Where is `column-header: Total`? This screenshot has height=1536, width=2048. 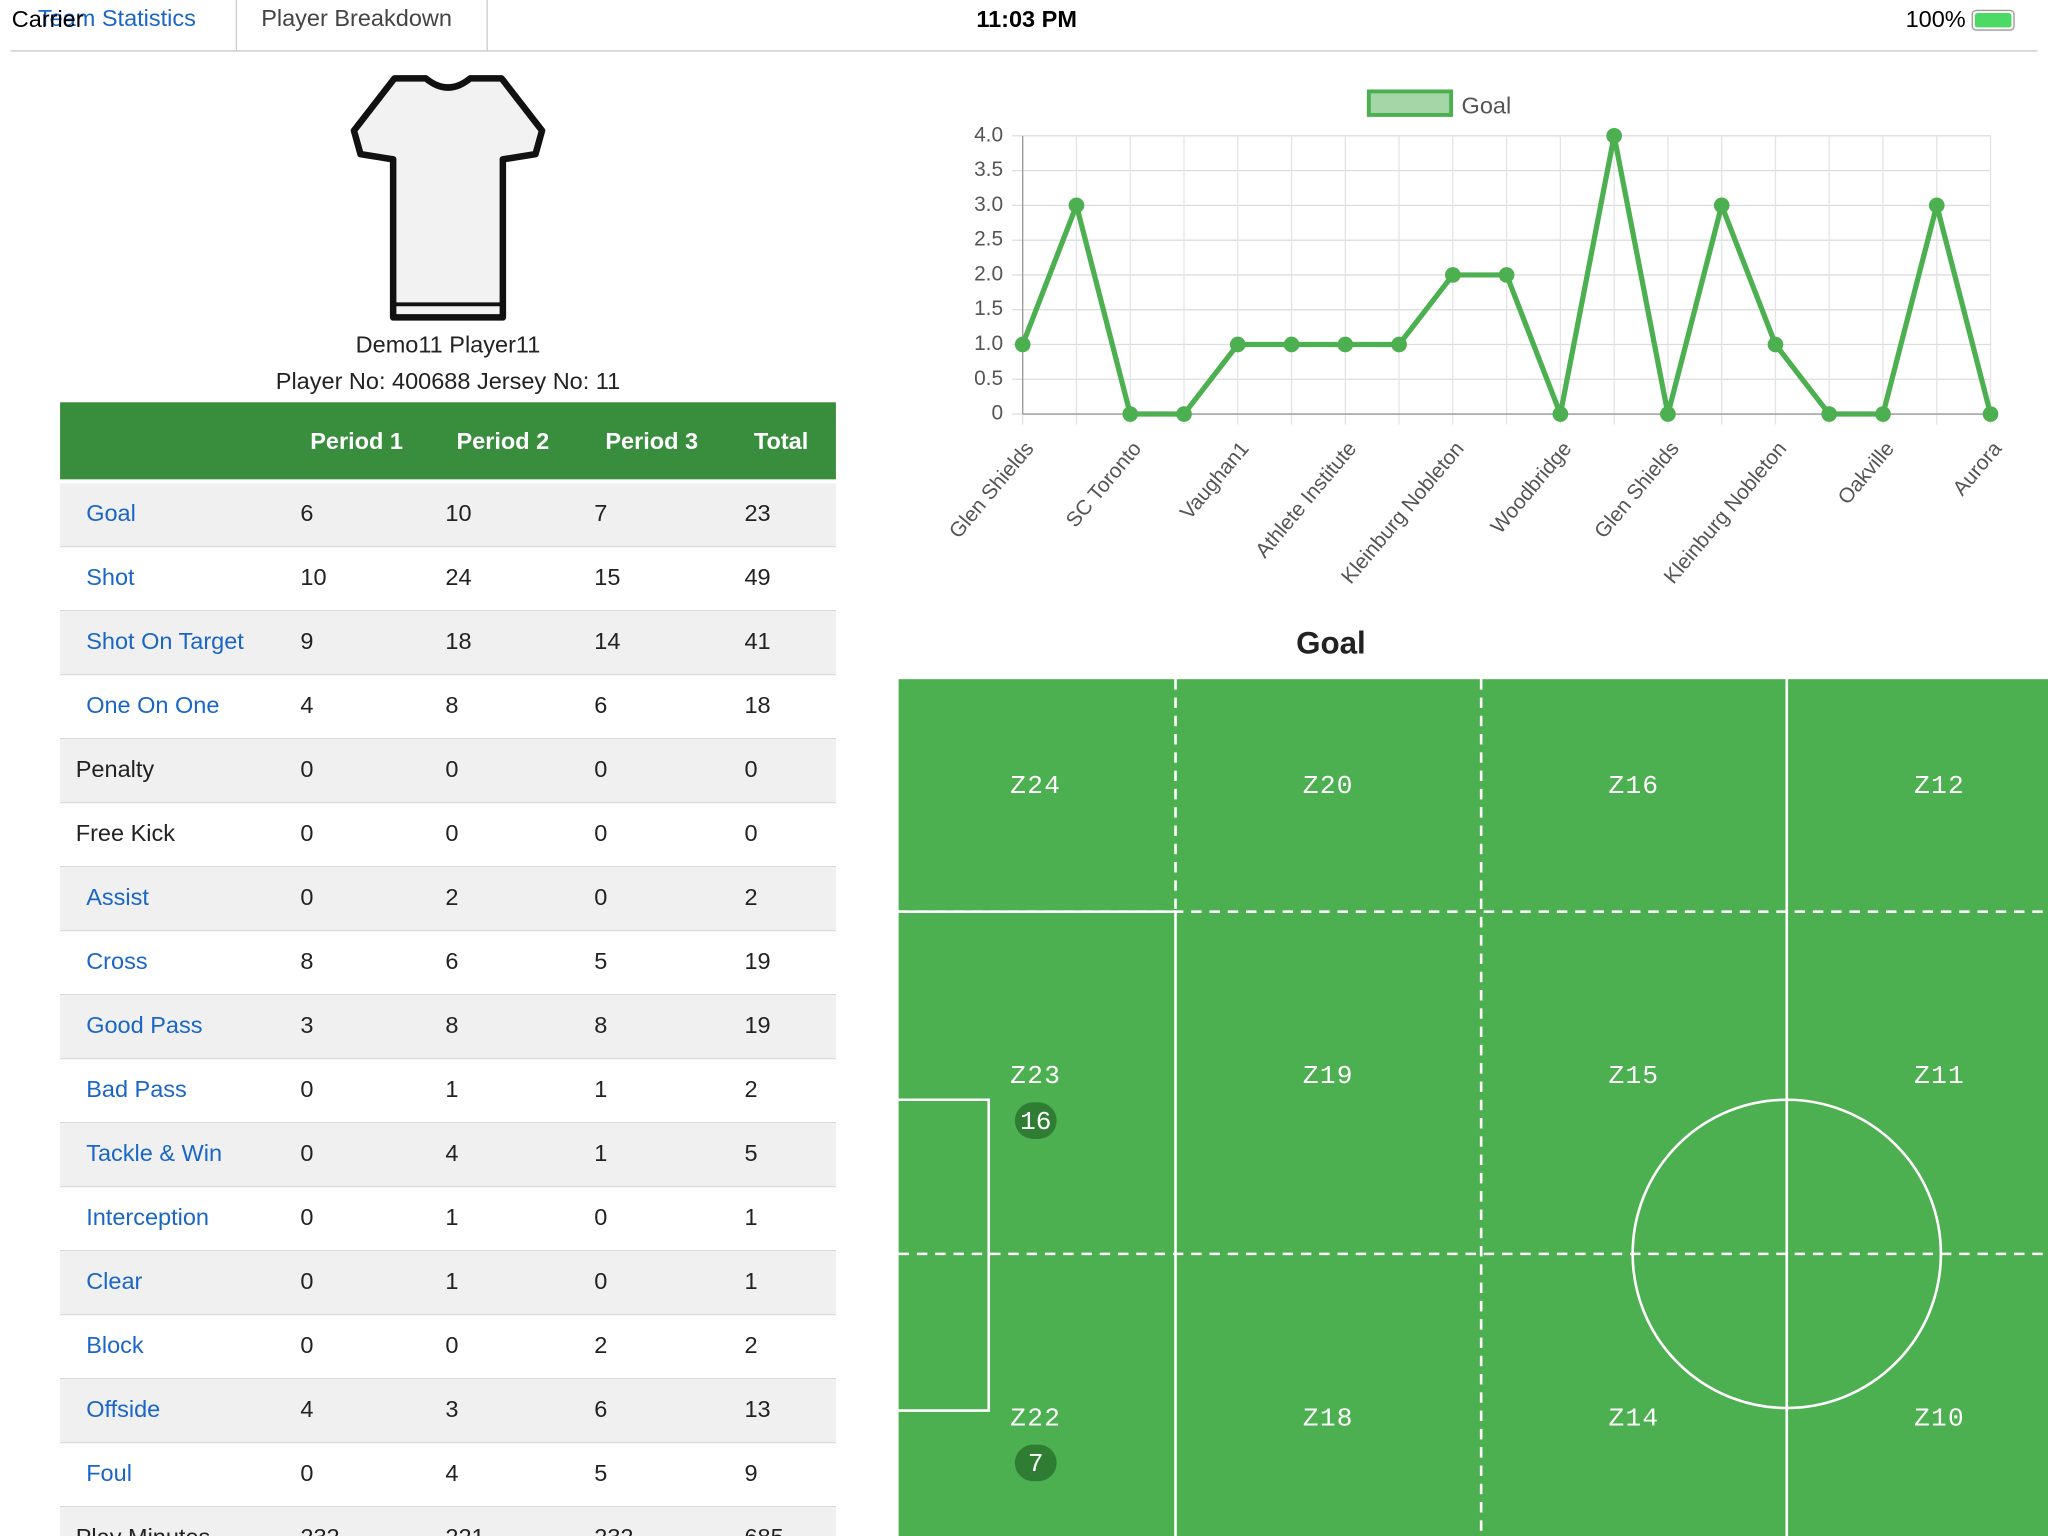 column-header: Total is located at coordinates (781, 441).